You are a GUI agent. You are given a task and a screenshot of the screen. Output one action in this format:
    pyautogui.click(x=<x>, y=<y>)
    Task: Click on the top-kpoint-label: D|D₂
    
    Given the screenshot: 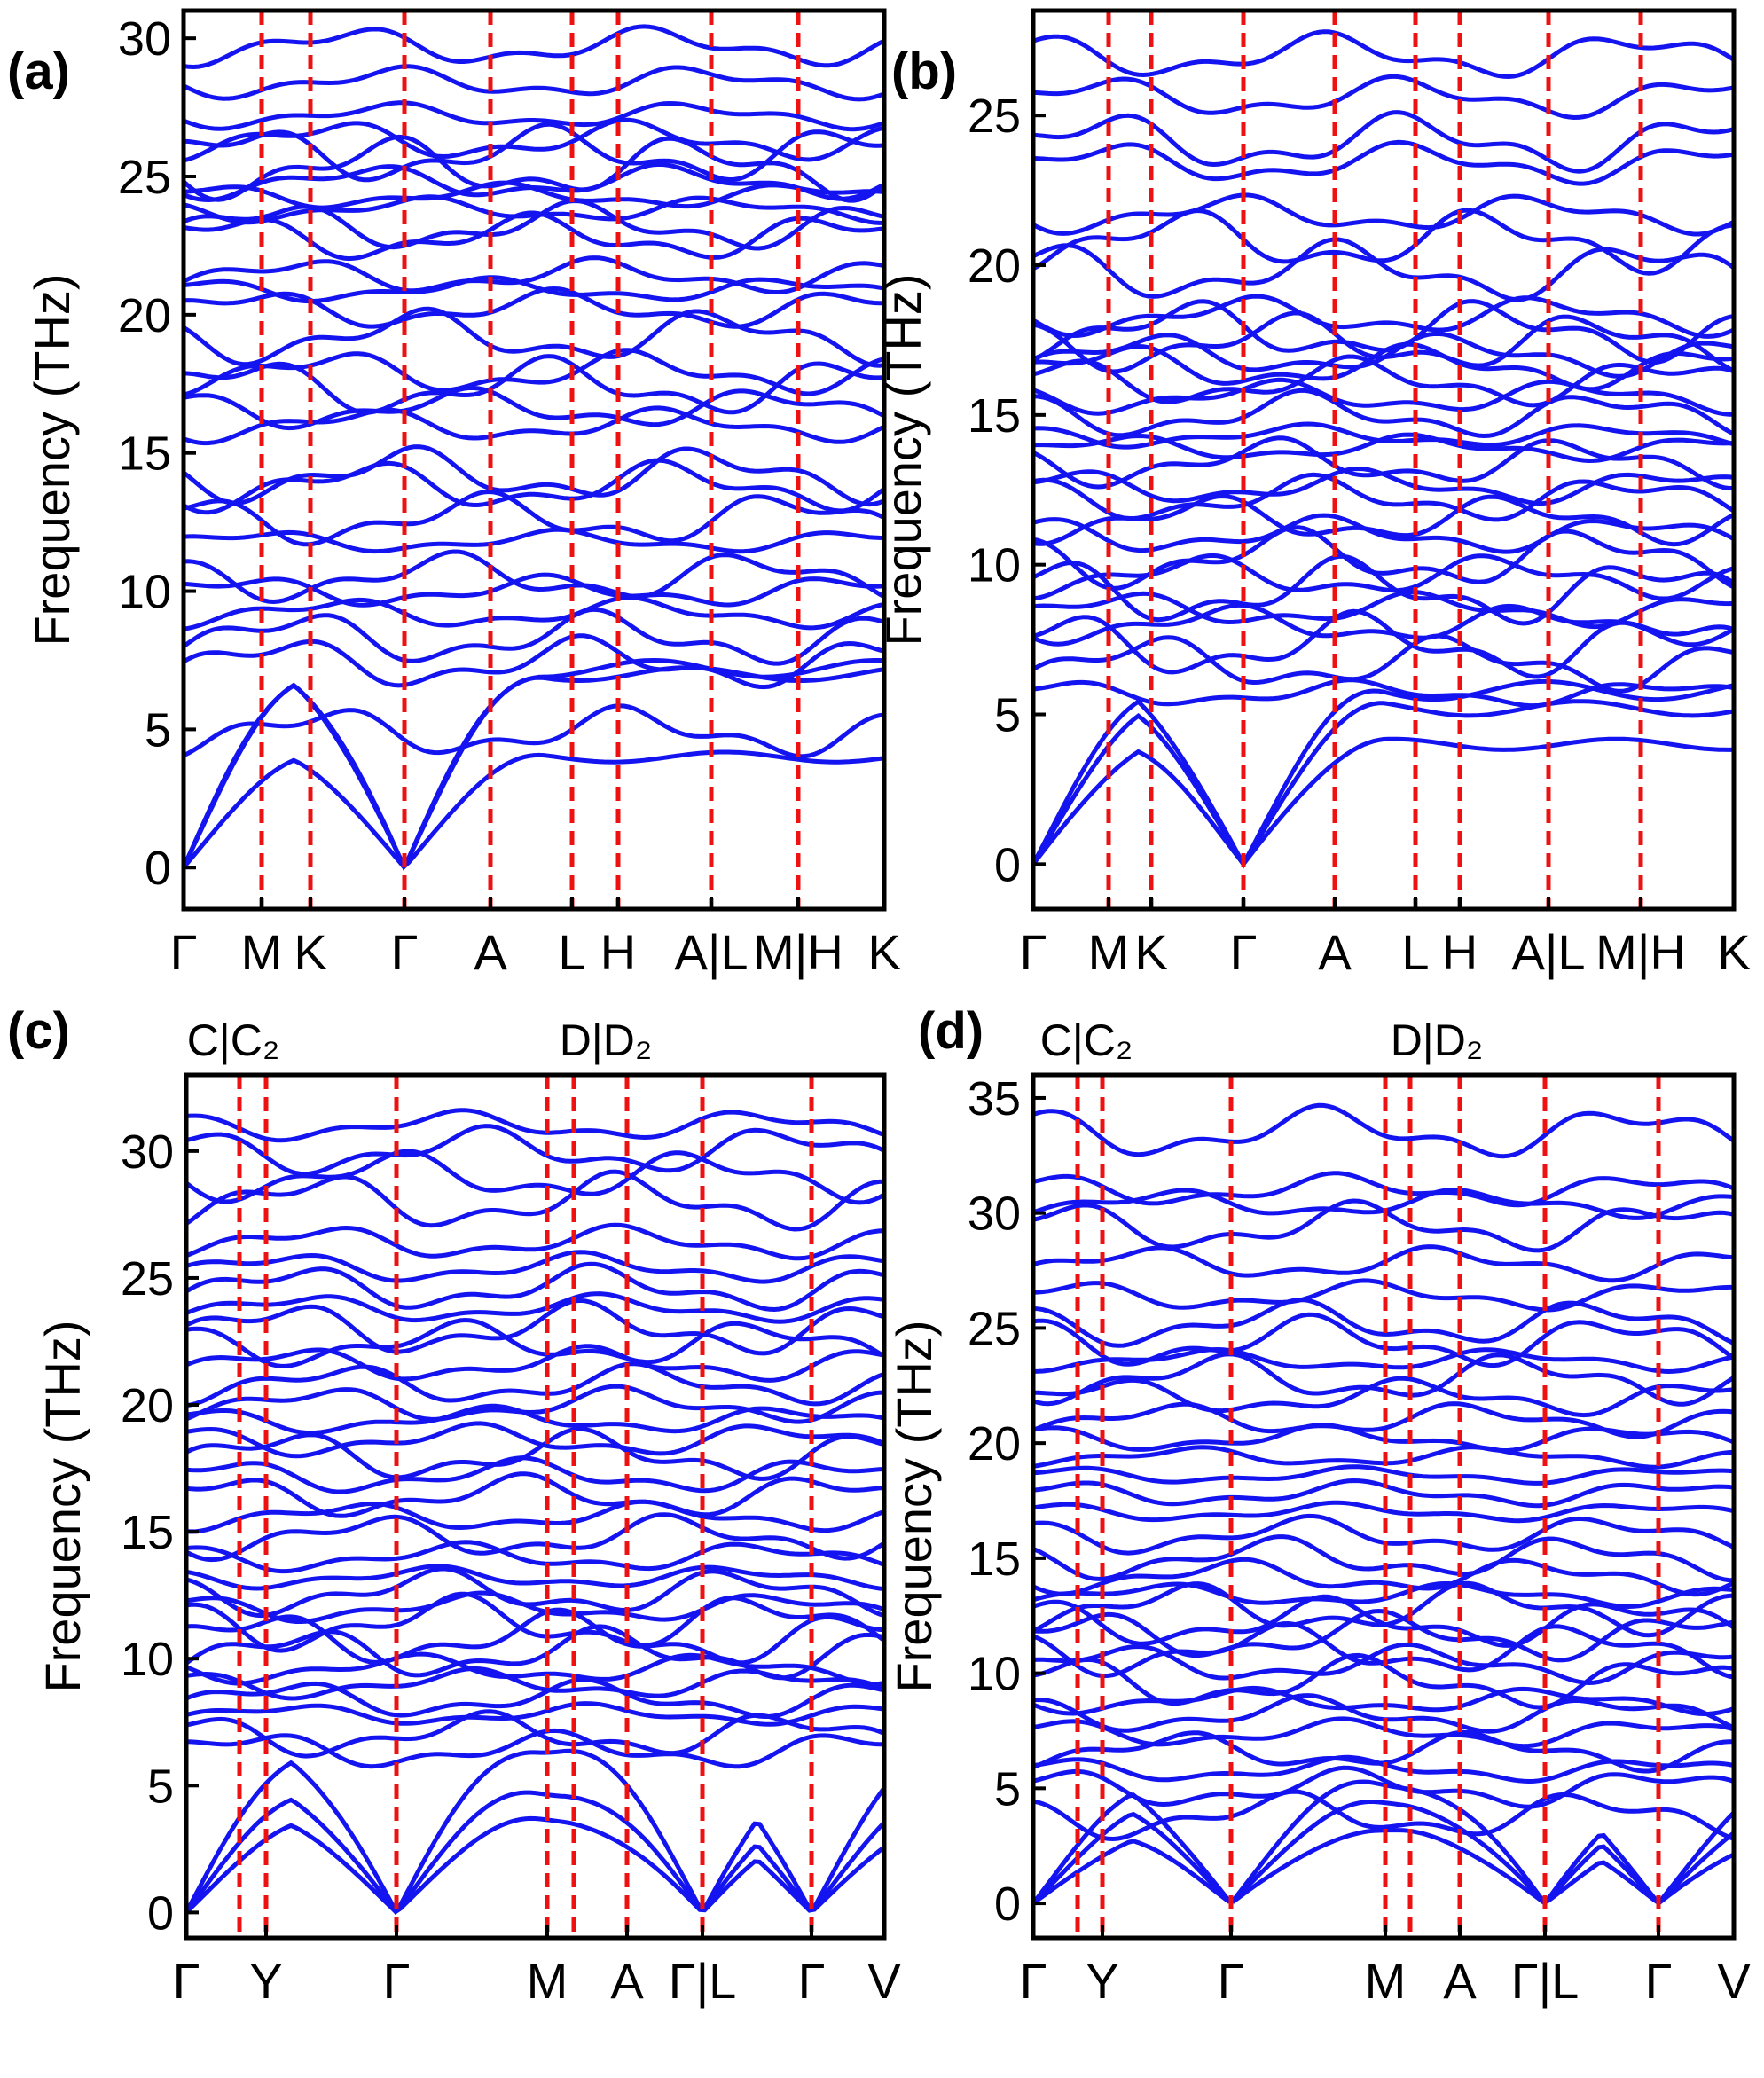 What is the action you would take?
    pyautogui.click(x=606, y=1040)
    